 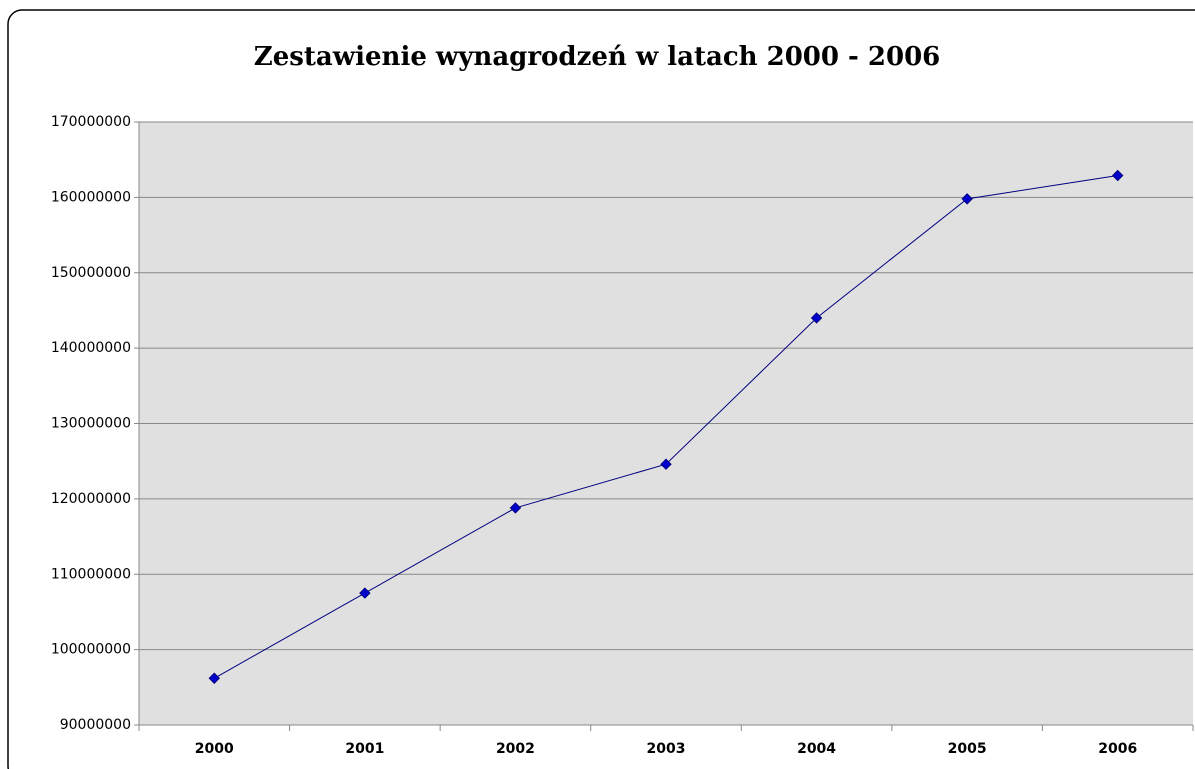 I want to click on y-tick-label: 100000000, so click(x=91, y=650).